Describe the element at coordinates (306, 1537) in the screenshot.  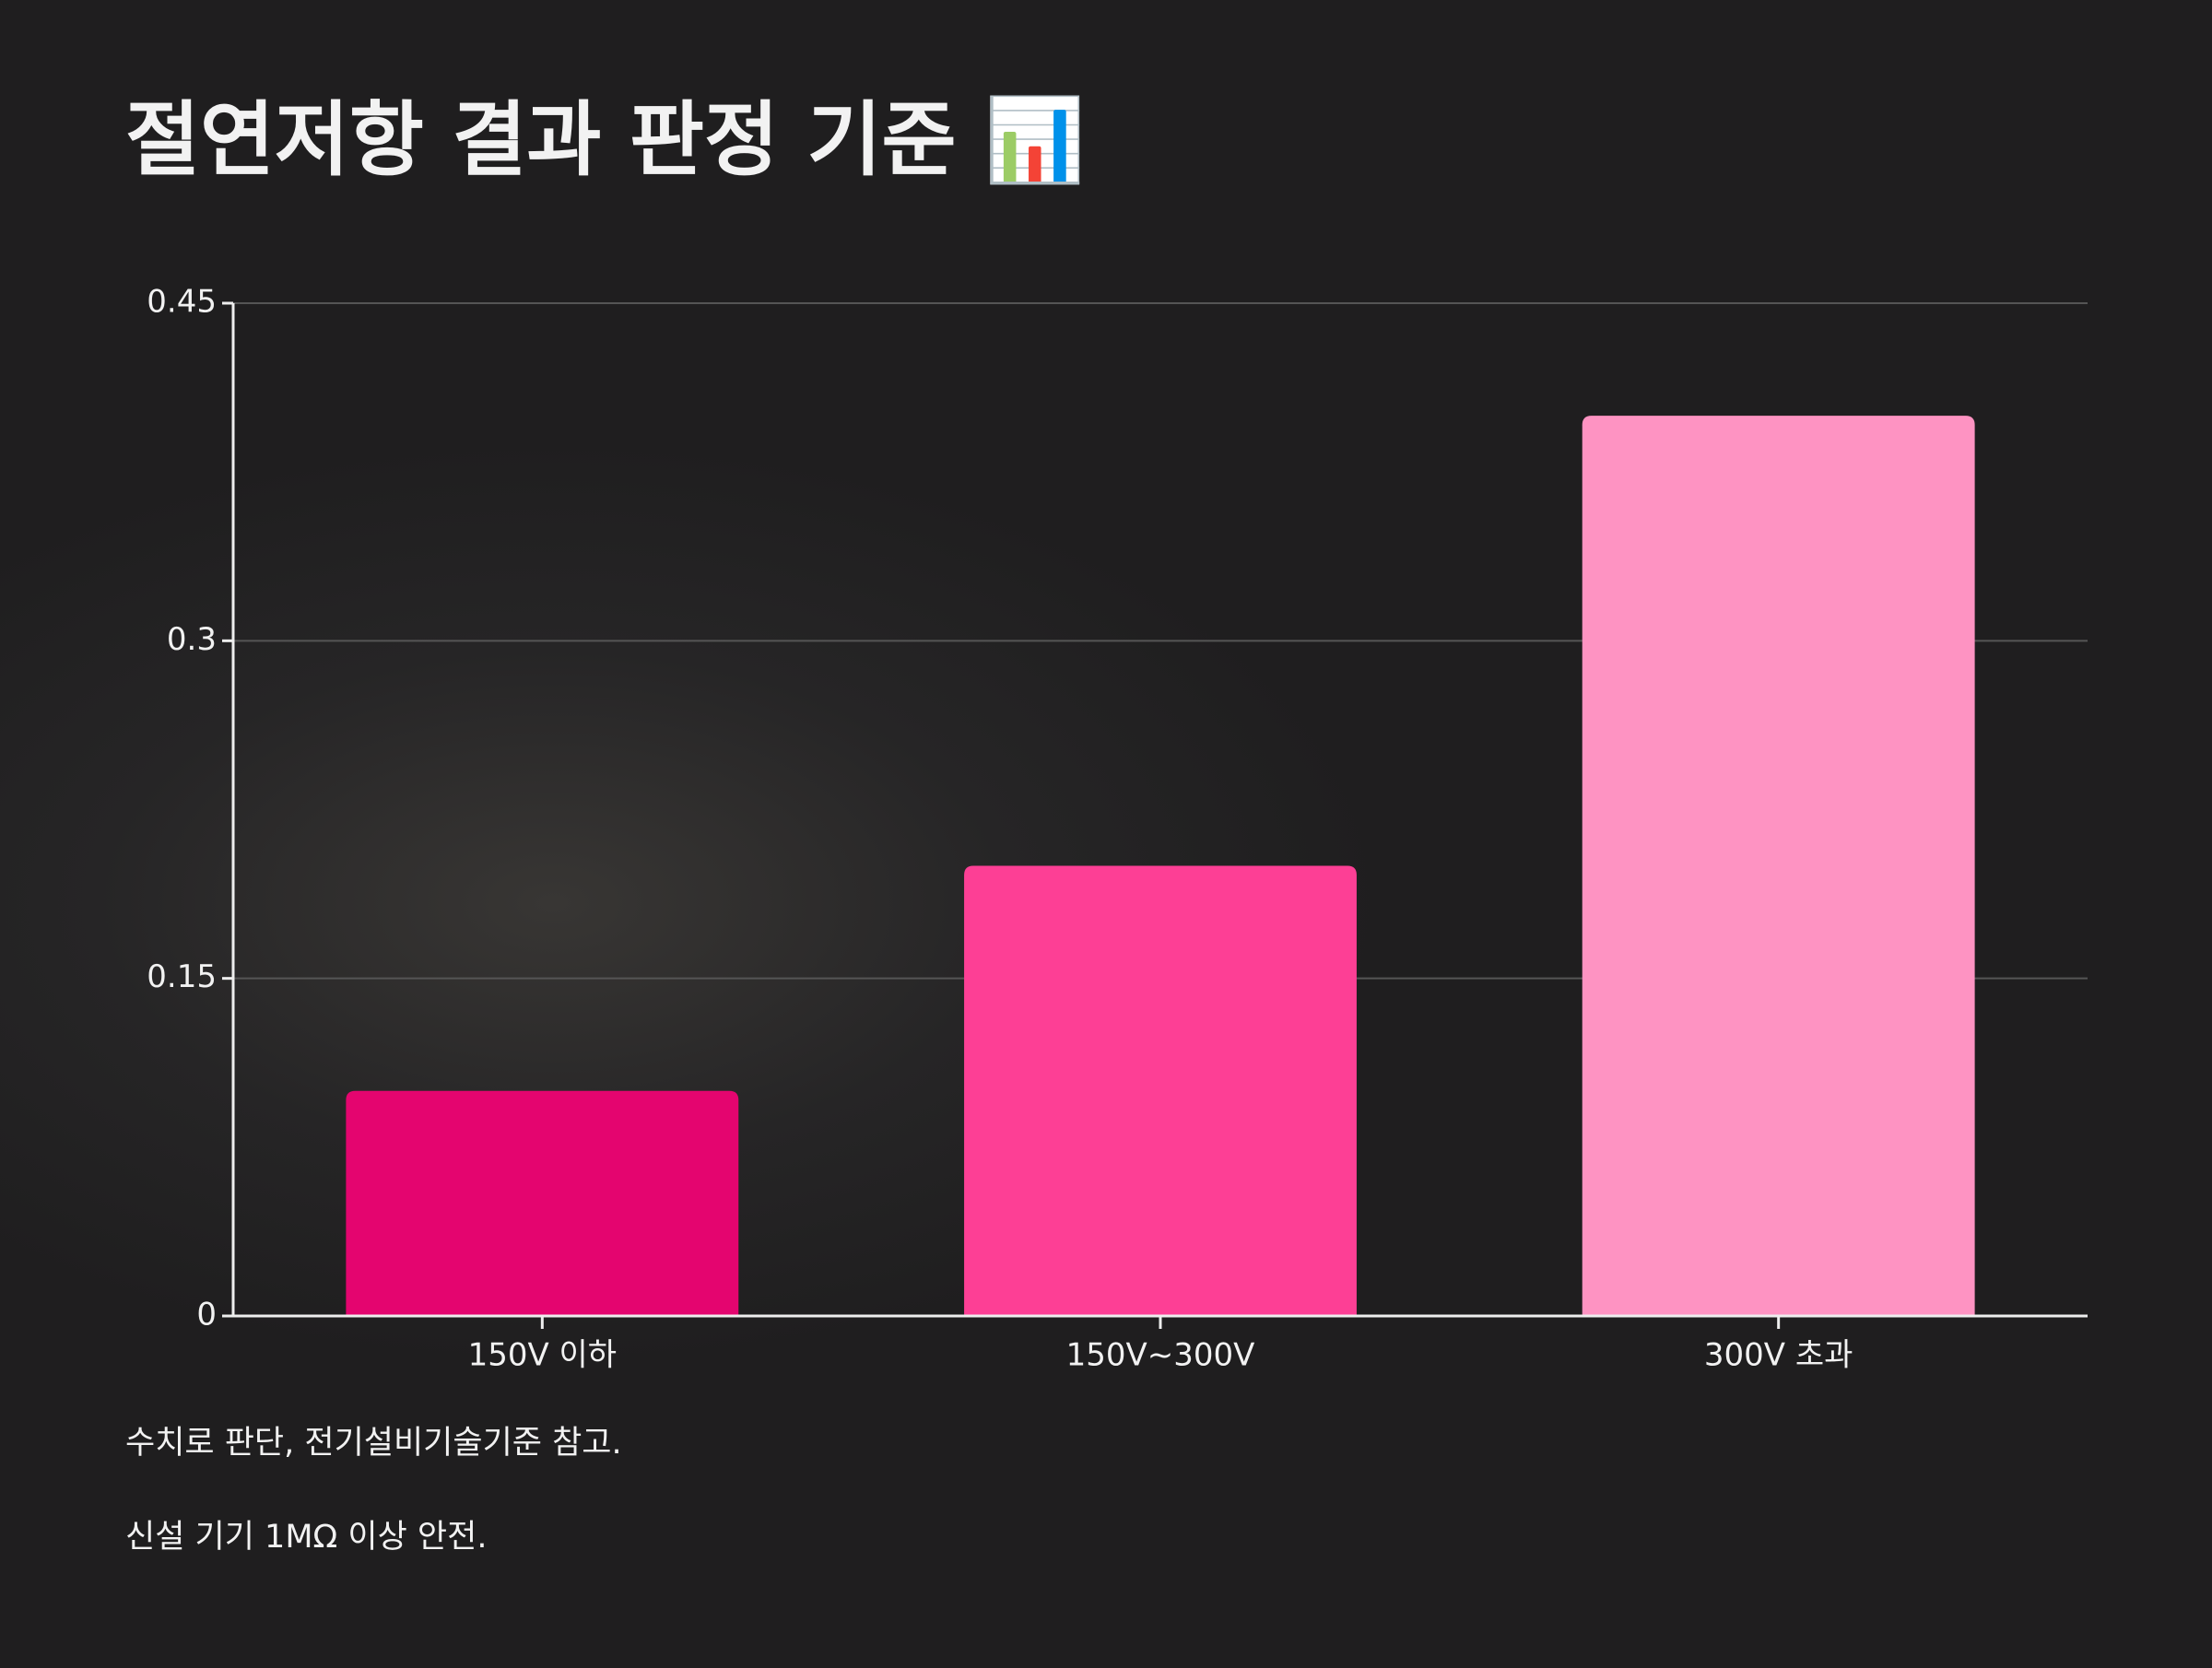
I see `note: 신설 기기 1MΩ 이상 안전.` at that location.